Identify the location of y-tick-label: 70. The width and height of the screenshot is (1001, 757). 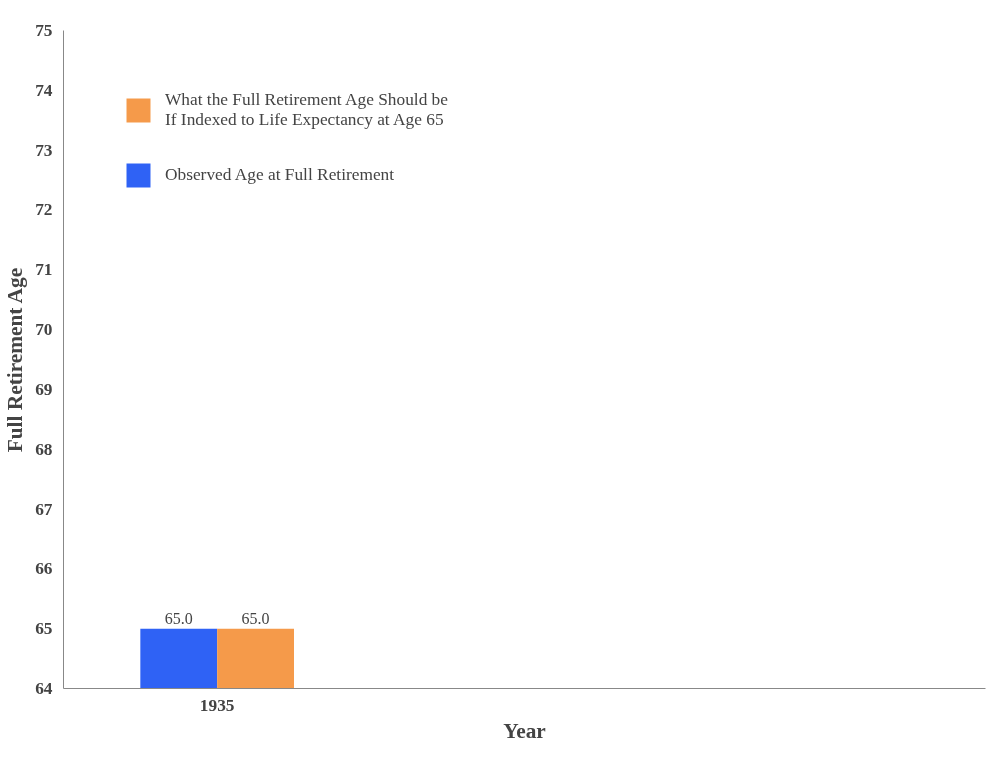
(44, 330).